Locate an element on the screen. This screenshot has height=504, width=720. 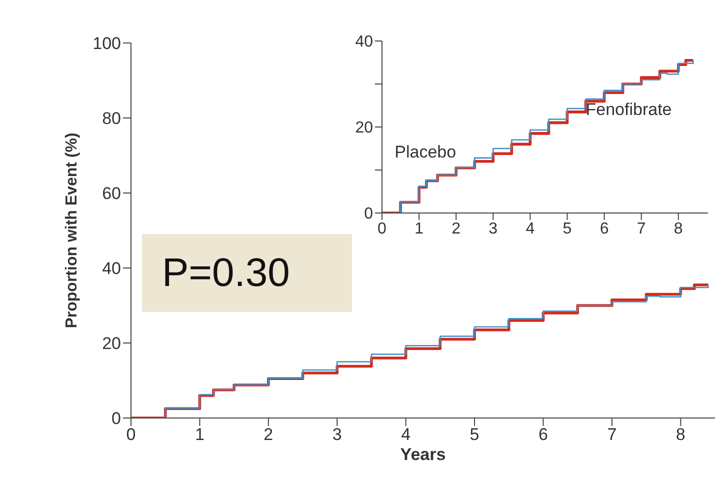
y-tick-label: 100 is located at coordinates (106, 44).